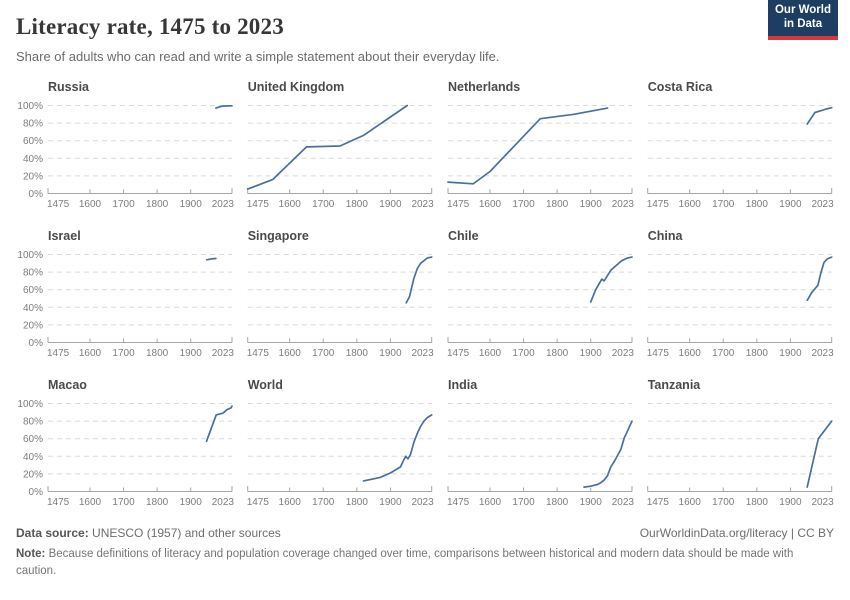 The height and width of the screenshot is (600, 850). Describe the element at coordinates (463, 385) in the screenshot. I see `panel-title: India` at that location.